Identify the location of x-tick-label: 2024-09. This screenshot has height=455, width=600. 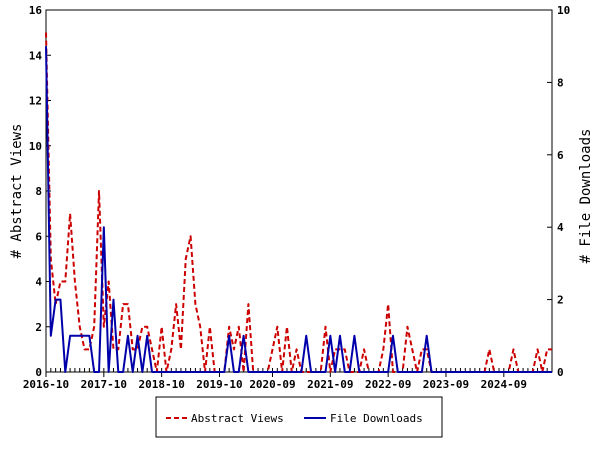
(504, 384).